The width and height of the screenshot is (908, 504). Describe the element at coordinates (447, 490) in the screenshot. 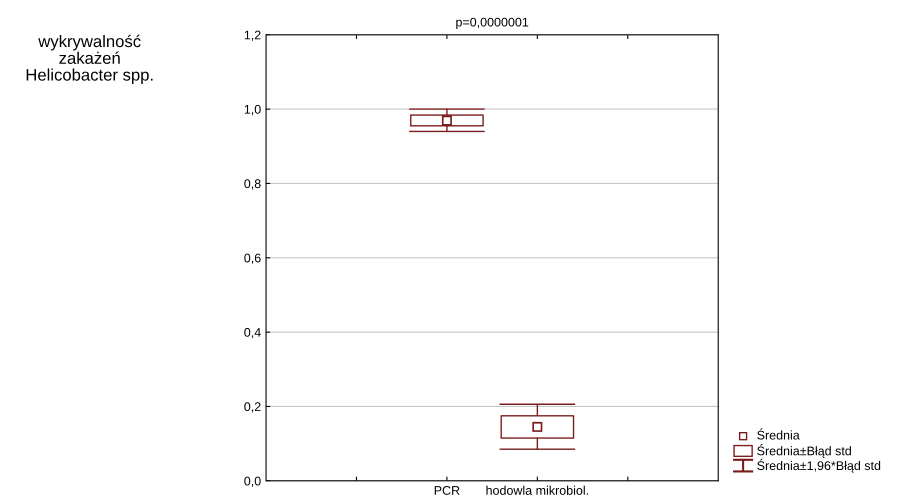

I see `x-tick-label: PCR` at that location.